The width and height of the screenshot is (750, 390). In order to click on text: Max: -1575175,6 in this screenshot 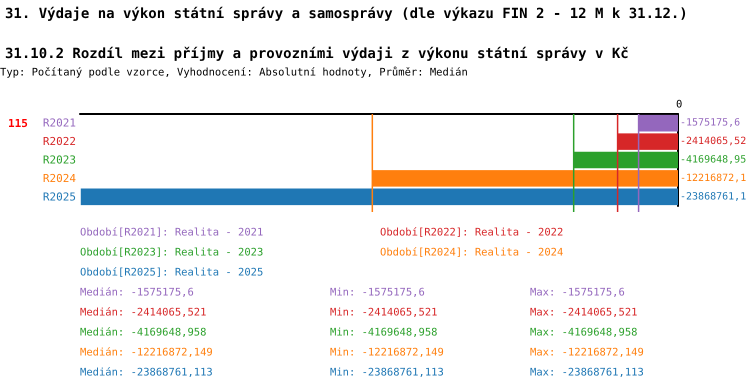, I will do `click(577, 292)`.